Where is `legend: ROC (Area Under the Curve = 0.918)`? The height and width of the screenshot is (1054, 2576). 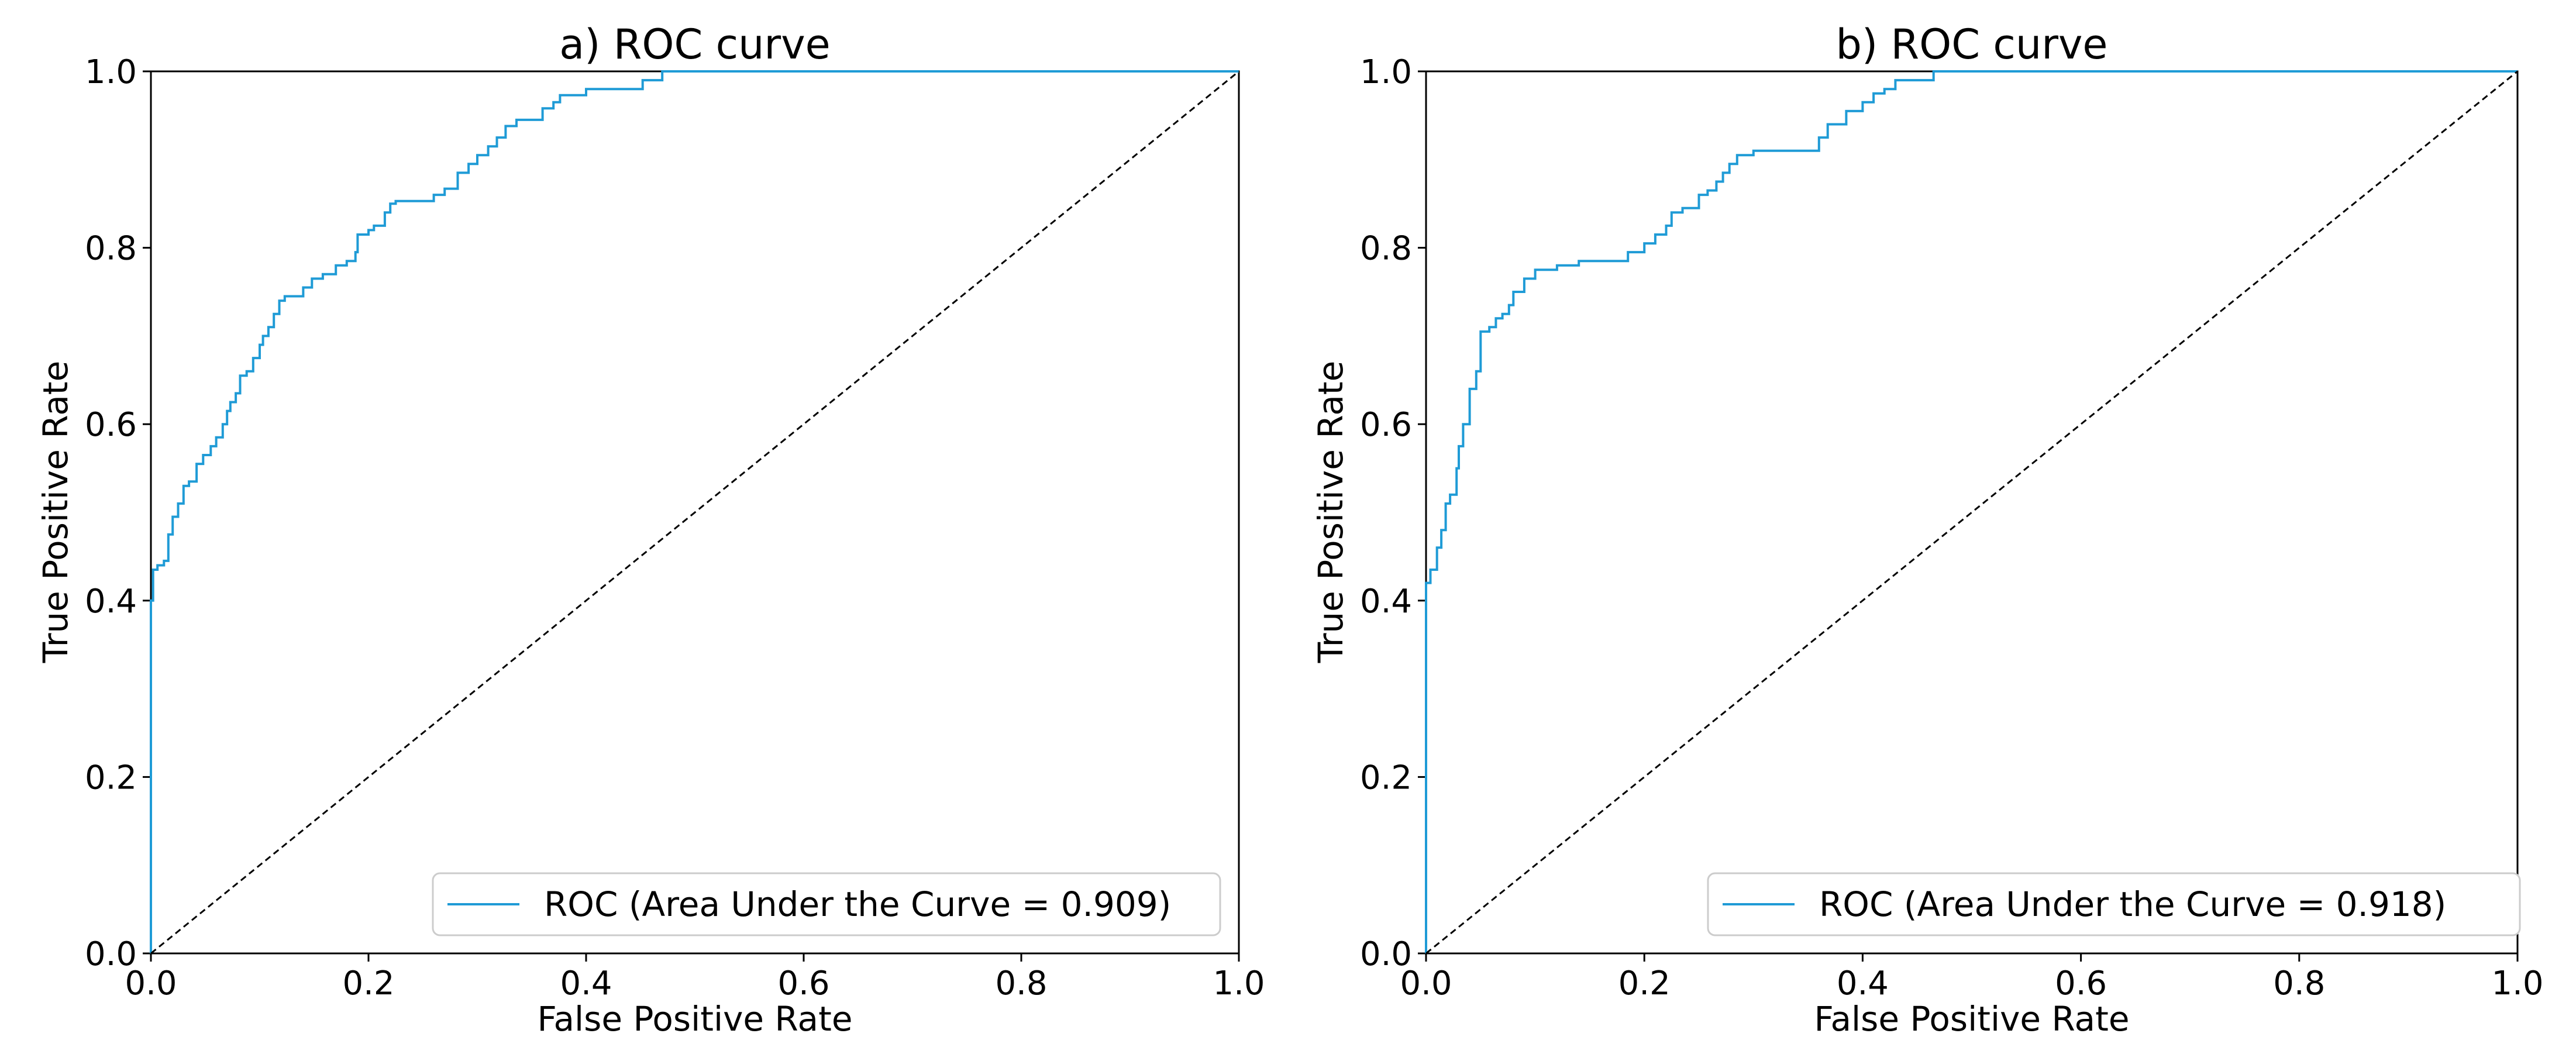
legend: ROC (Area Under the Curve = 0.918) is located at coordinates (2114, 904).